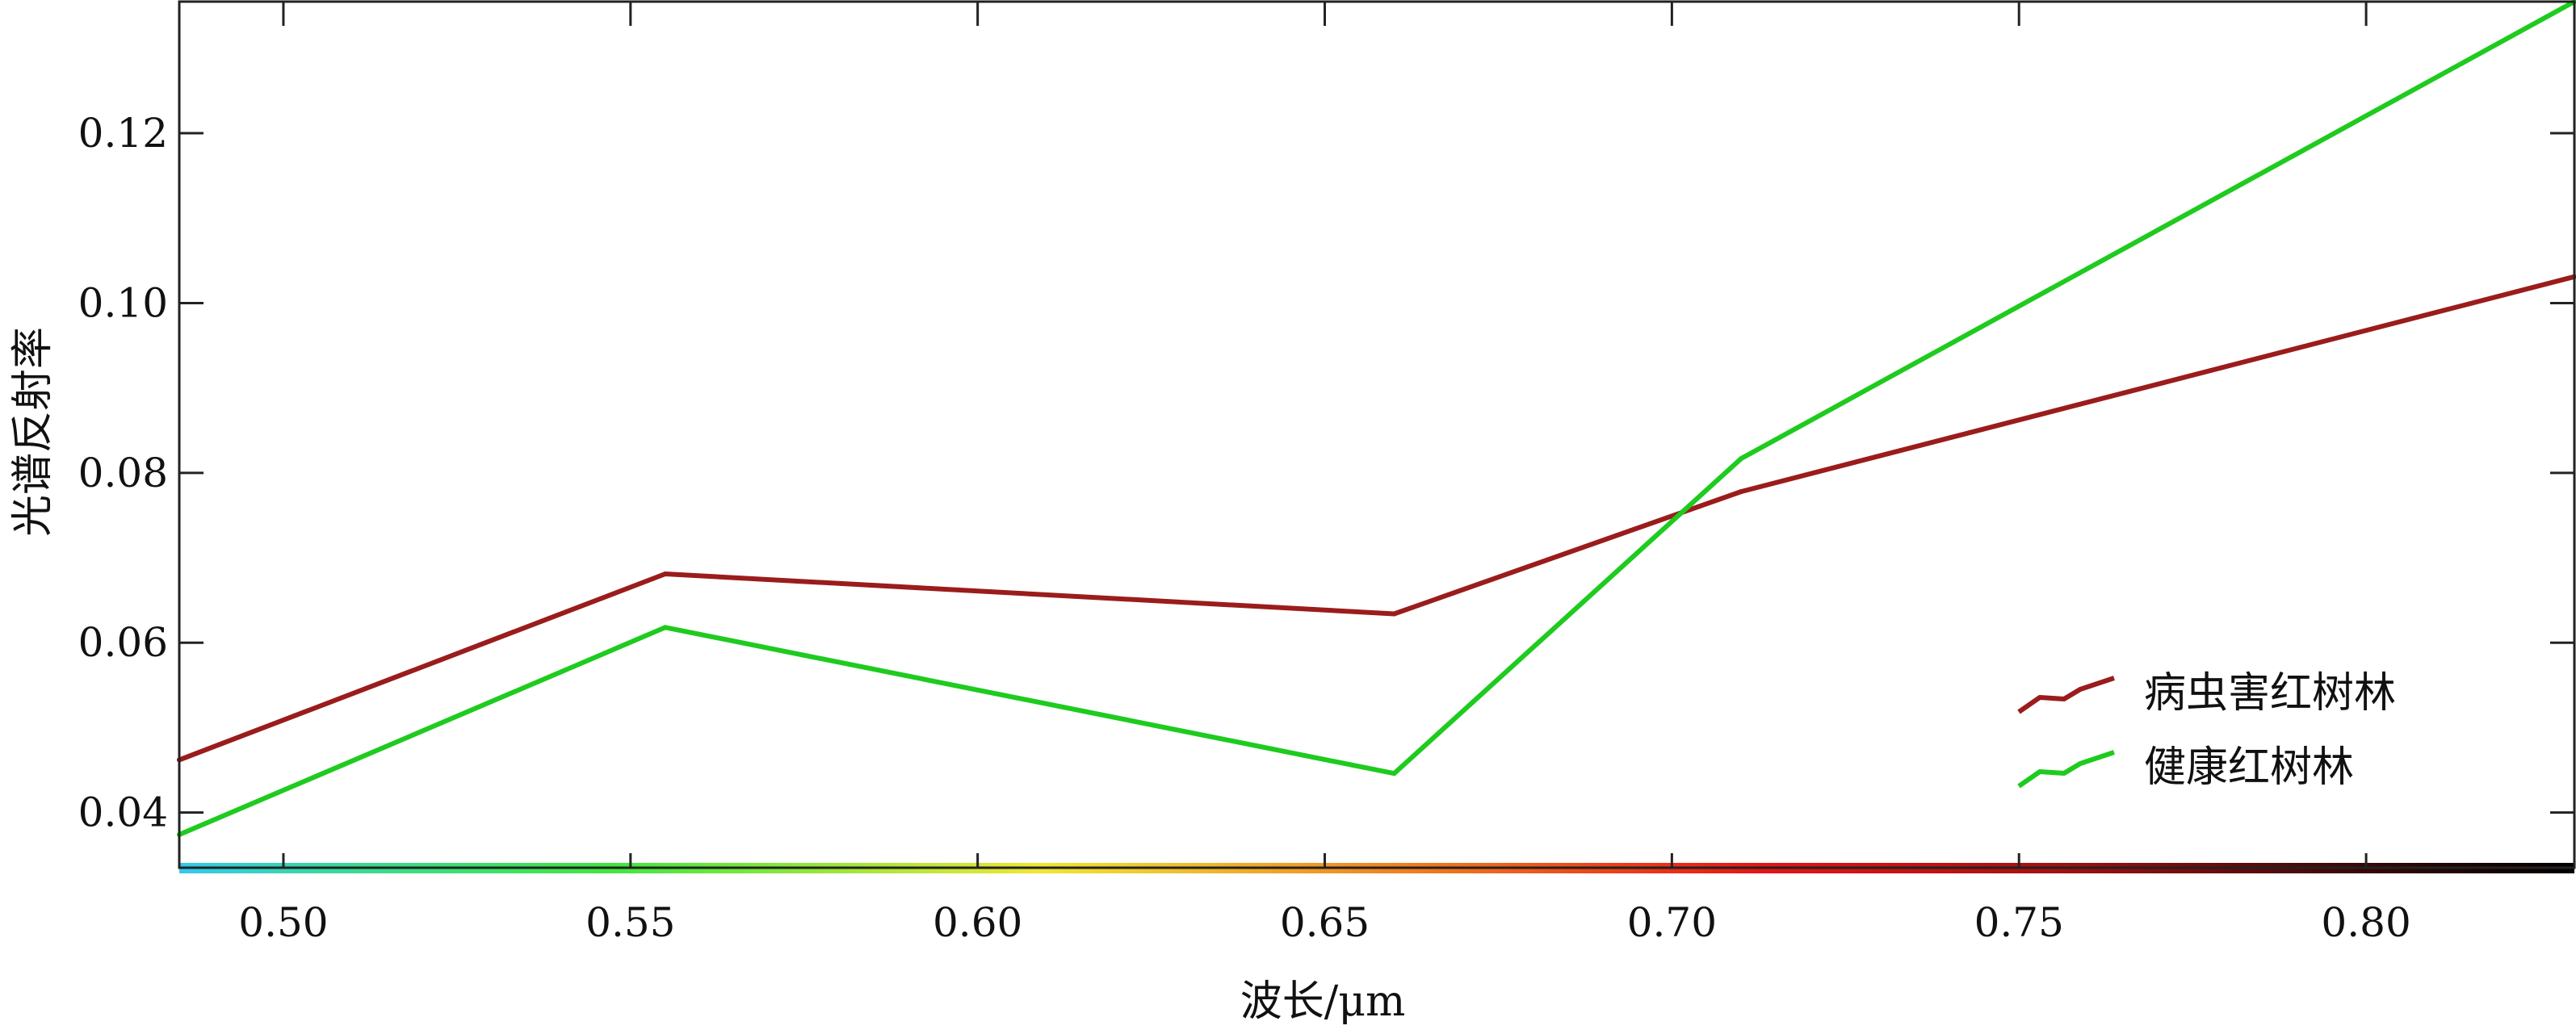 Image resolution: width=2576 pixels, height=1034 pixels. What do you see at coordinates (977, 923) in the screenshot?
I see `x-tick-label: 0.60` at bounding box center [977, 923].